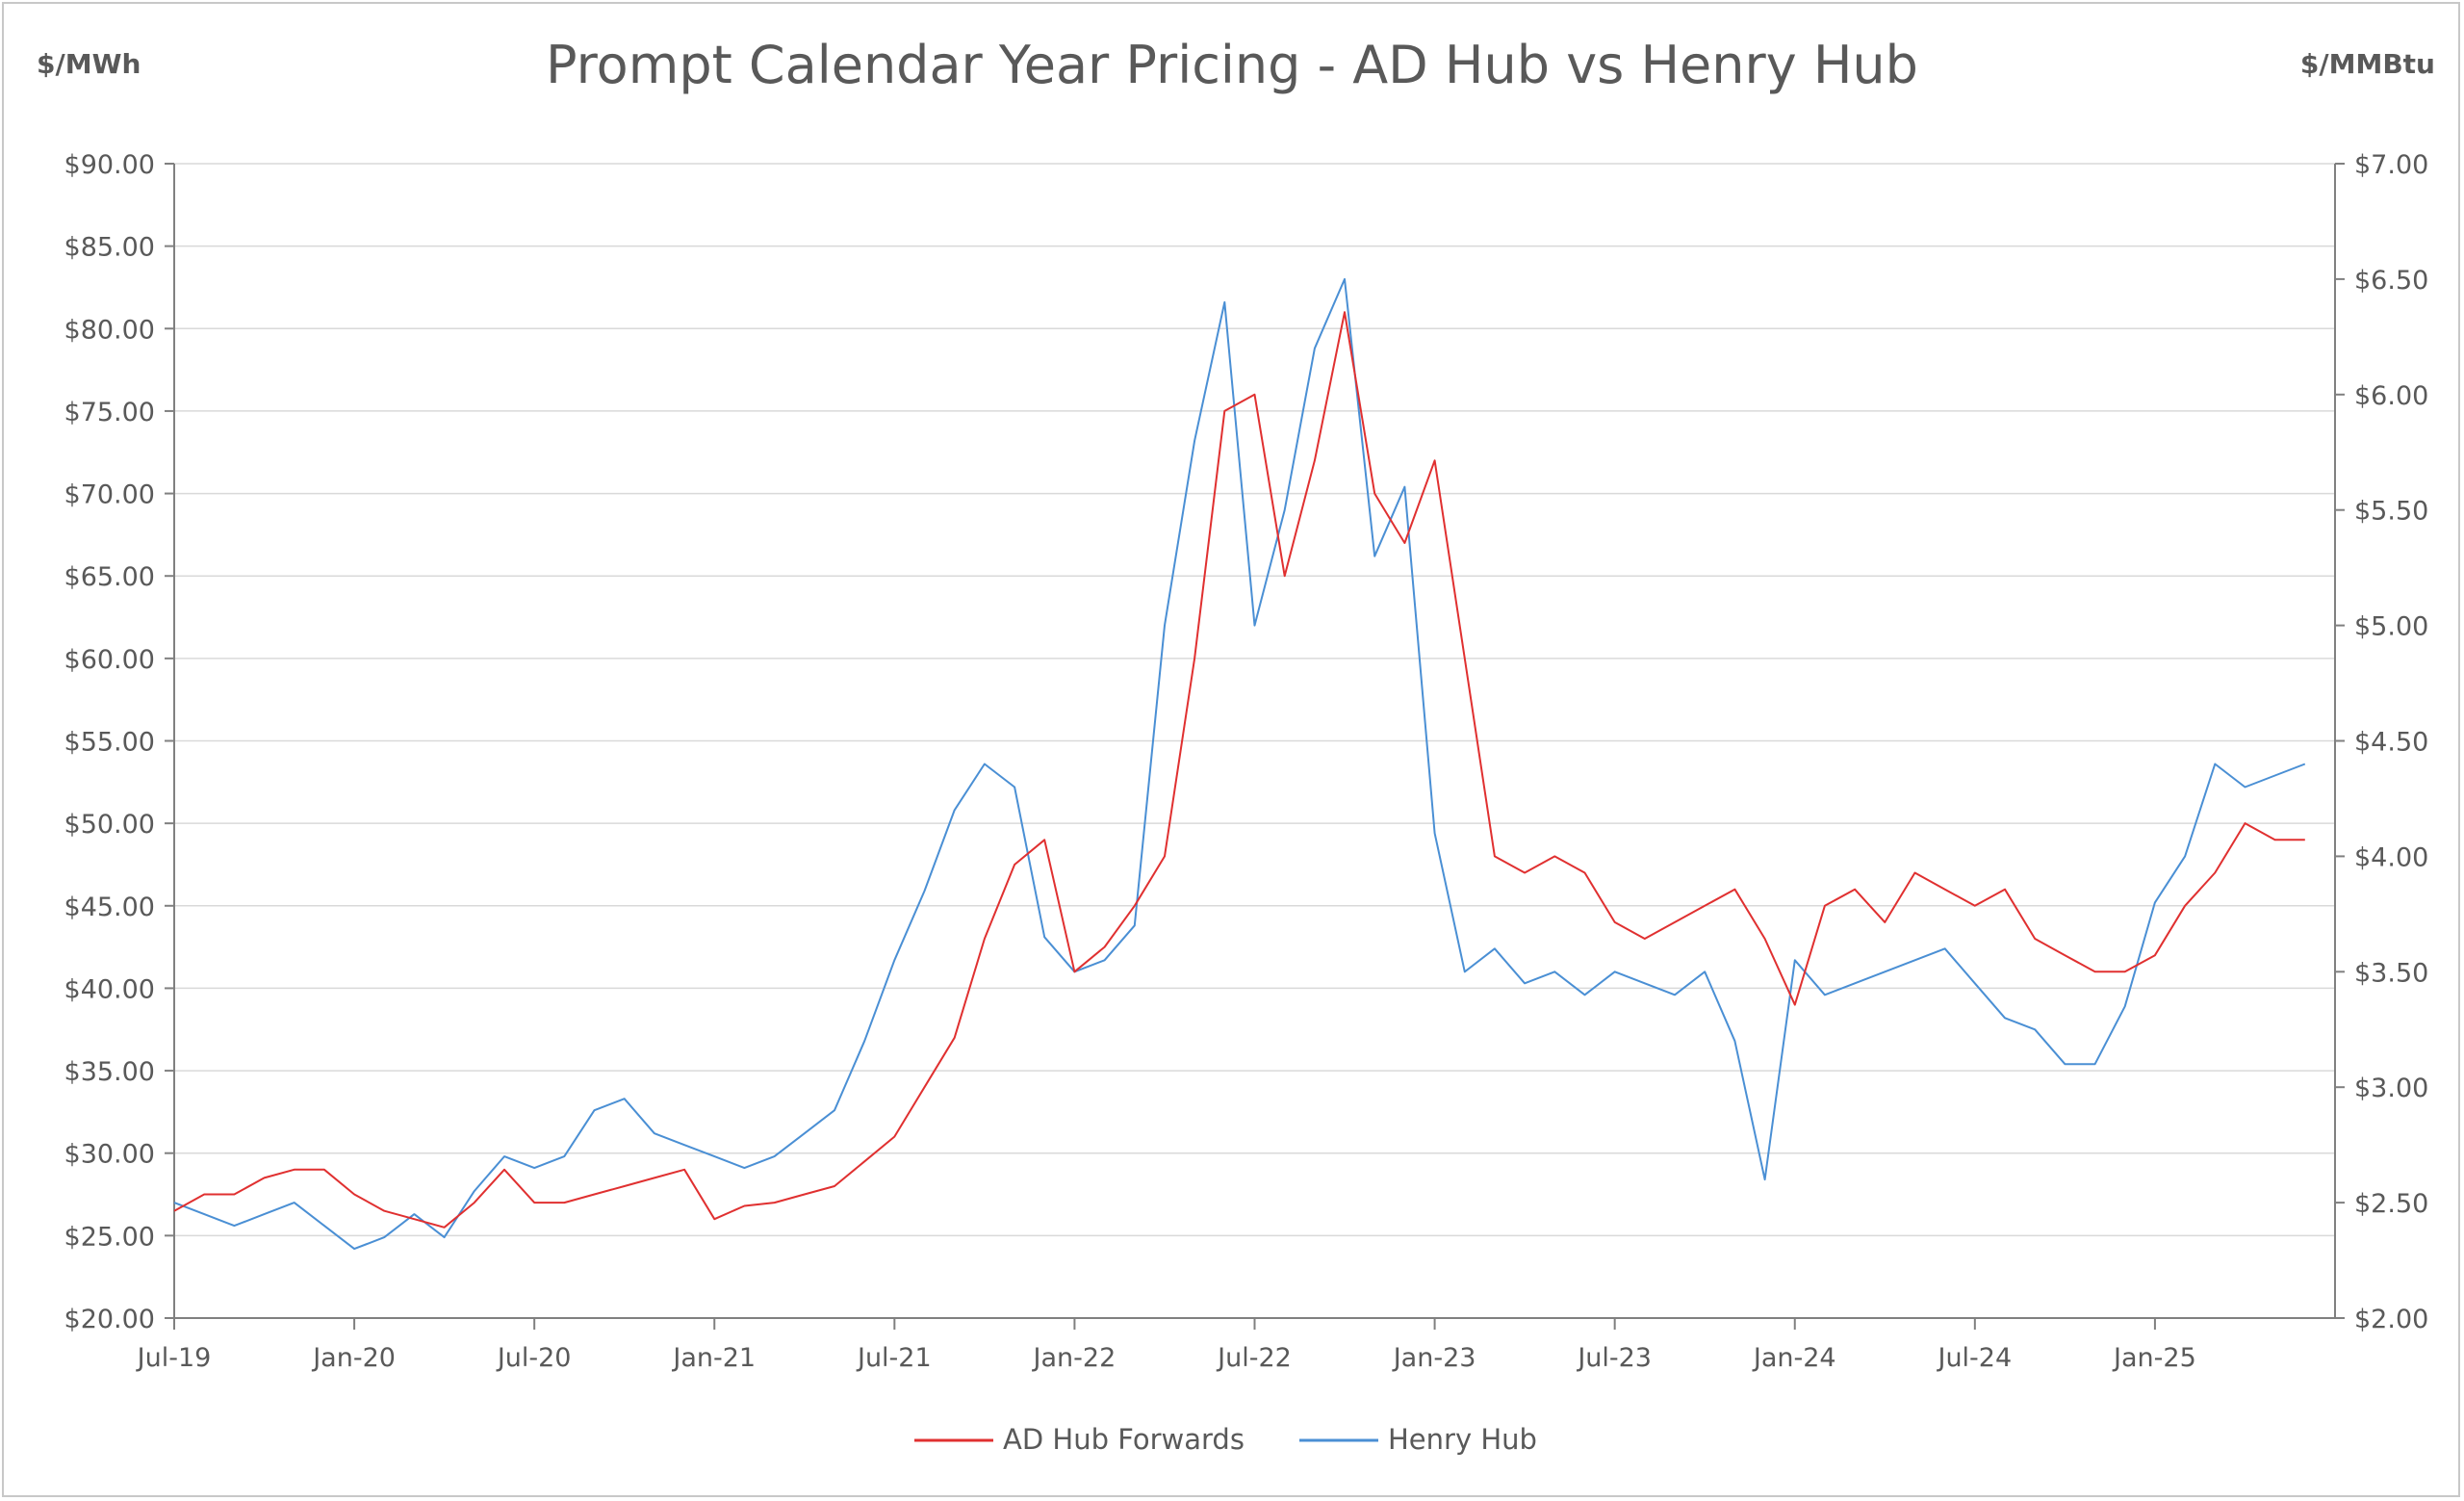 This screenshot has height=1501, width=2464. I want to click on x-tick-label: Jan-23, so click(1434, 1358).